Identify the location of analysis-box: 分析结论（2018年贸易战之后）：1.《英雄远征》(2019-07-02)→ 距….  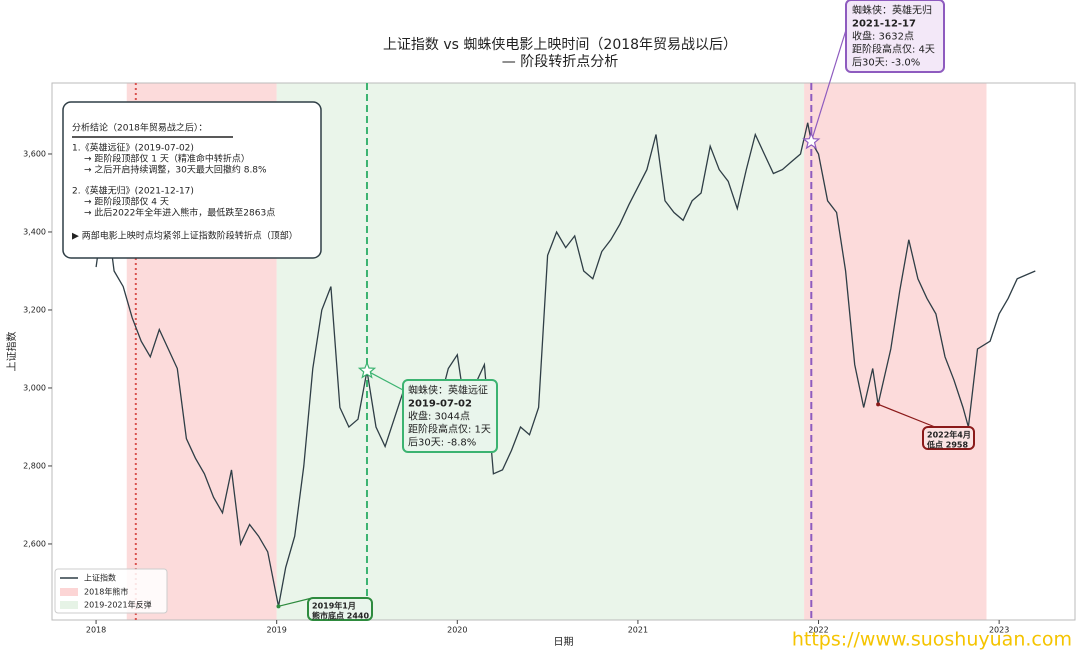
(192, 180).